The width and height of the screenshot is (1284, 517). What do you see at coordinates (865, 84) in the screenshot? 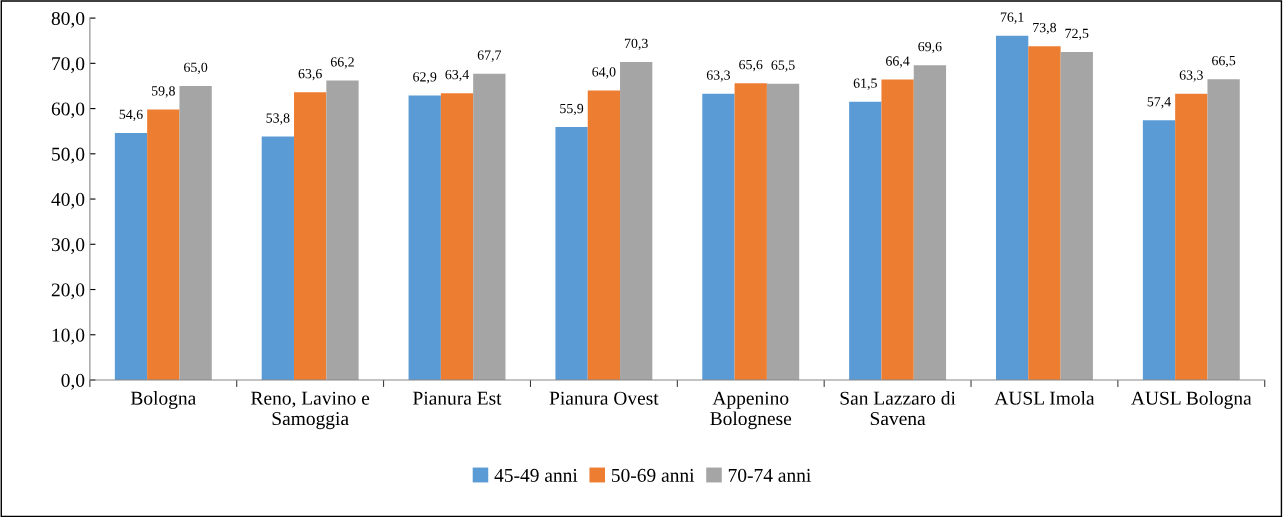
I see `data-label: 61,5` at bounding box center [865, 84].